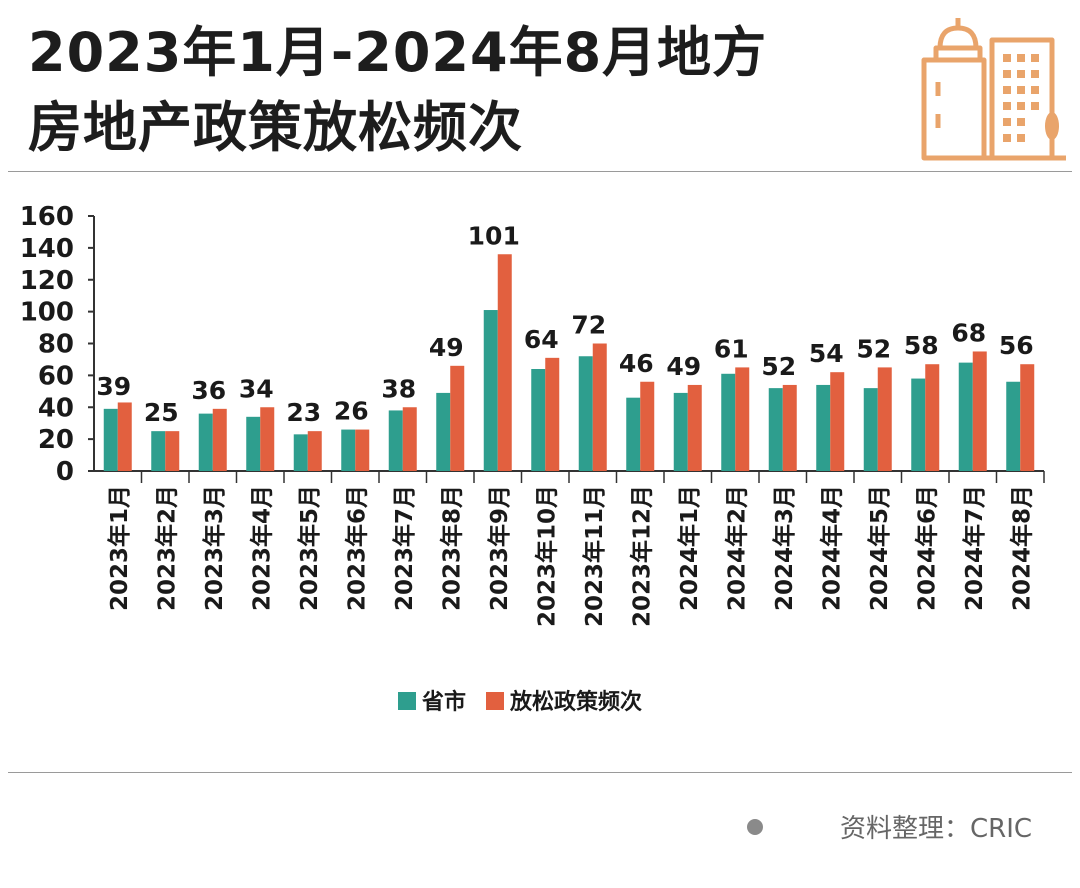 The height and width of the screenshot is (888, 1080). What do you see at coordinates (47, 249) in the screenshot?
I see `y-tick-label: 140` at bounding box center [47, 249].